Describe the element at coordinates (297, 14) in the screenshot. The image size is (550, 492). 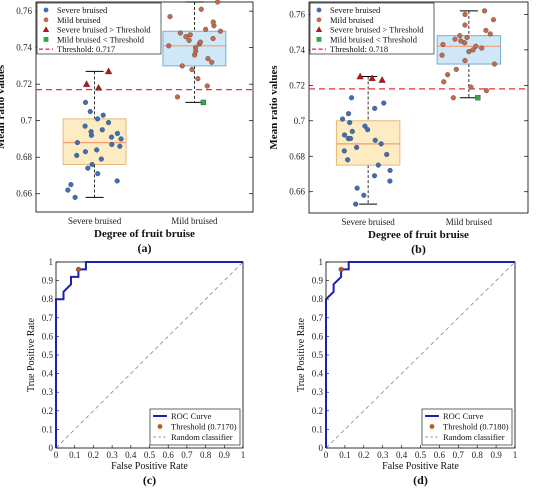
I see `y-tick-label: 0.76` at that location.